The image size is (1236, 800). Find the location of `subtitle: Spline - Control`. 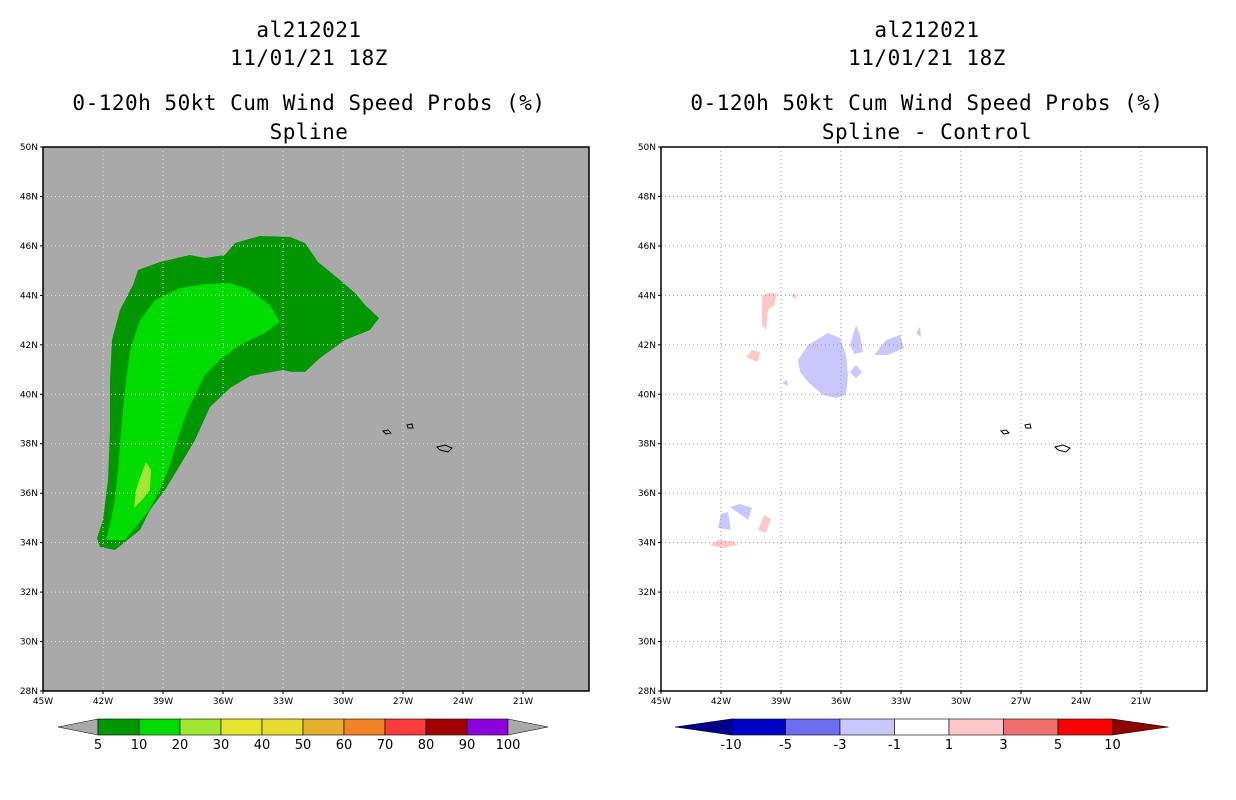

subtitle: Spline - Control is located at coordinates (927, 132).